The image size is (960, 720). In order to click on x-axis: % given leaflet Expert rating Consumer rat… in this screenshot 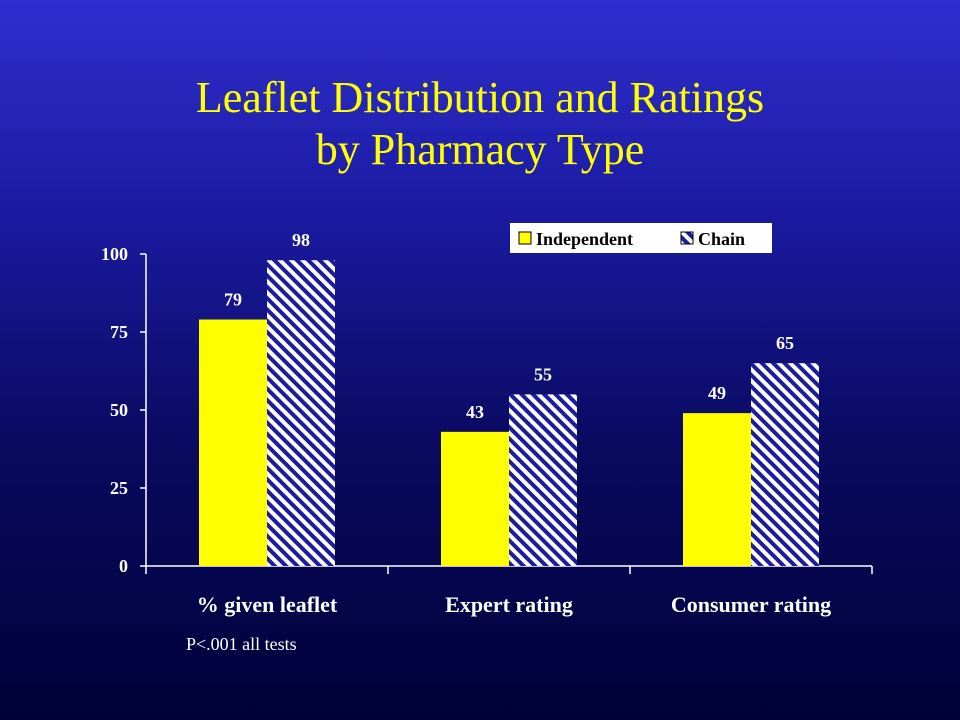, I will do `click(509, 591)`.